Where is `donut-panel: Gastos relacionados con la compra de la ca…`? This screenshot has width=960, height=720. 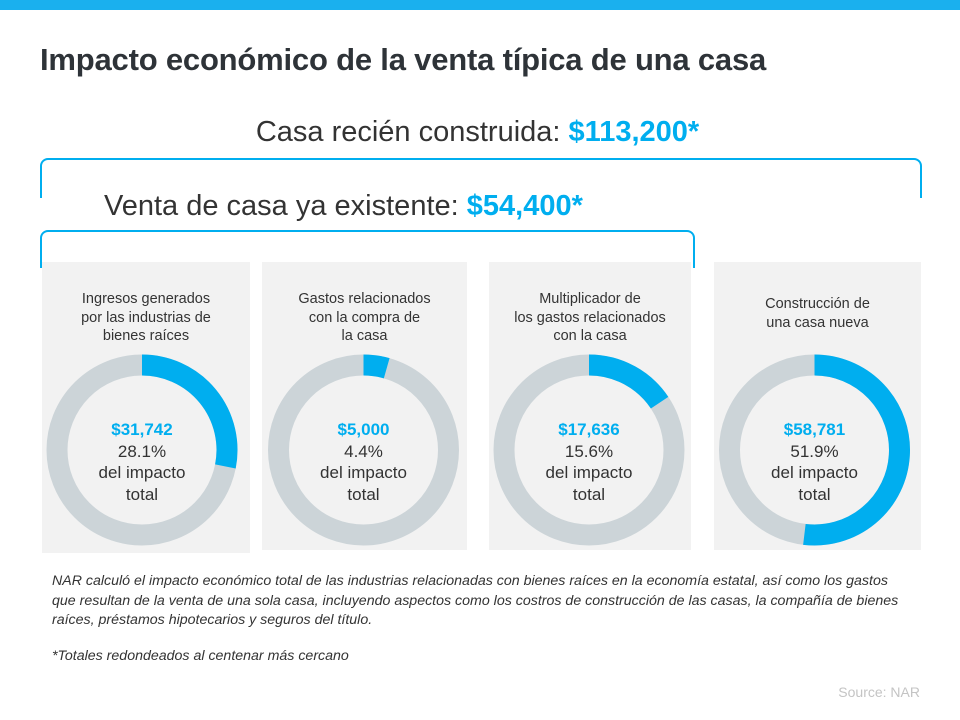 donut-panel: Gastos relacionados con la compra de la ca… is located at coordinates (364, 406).